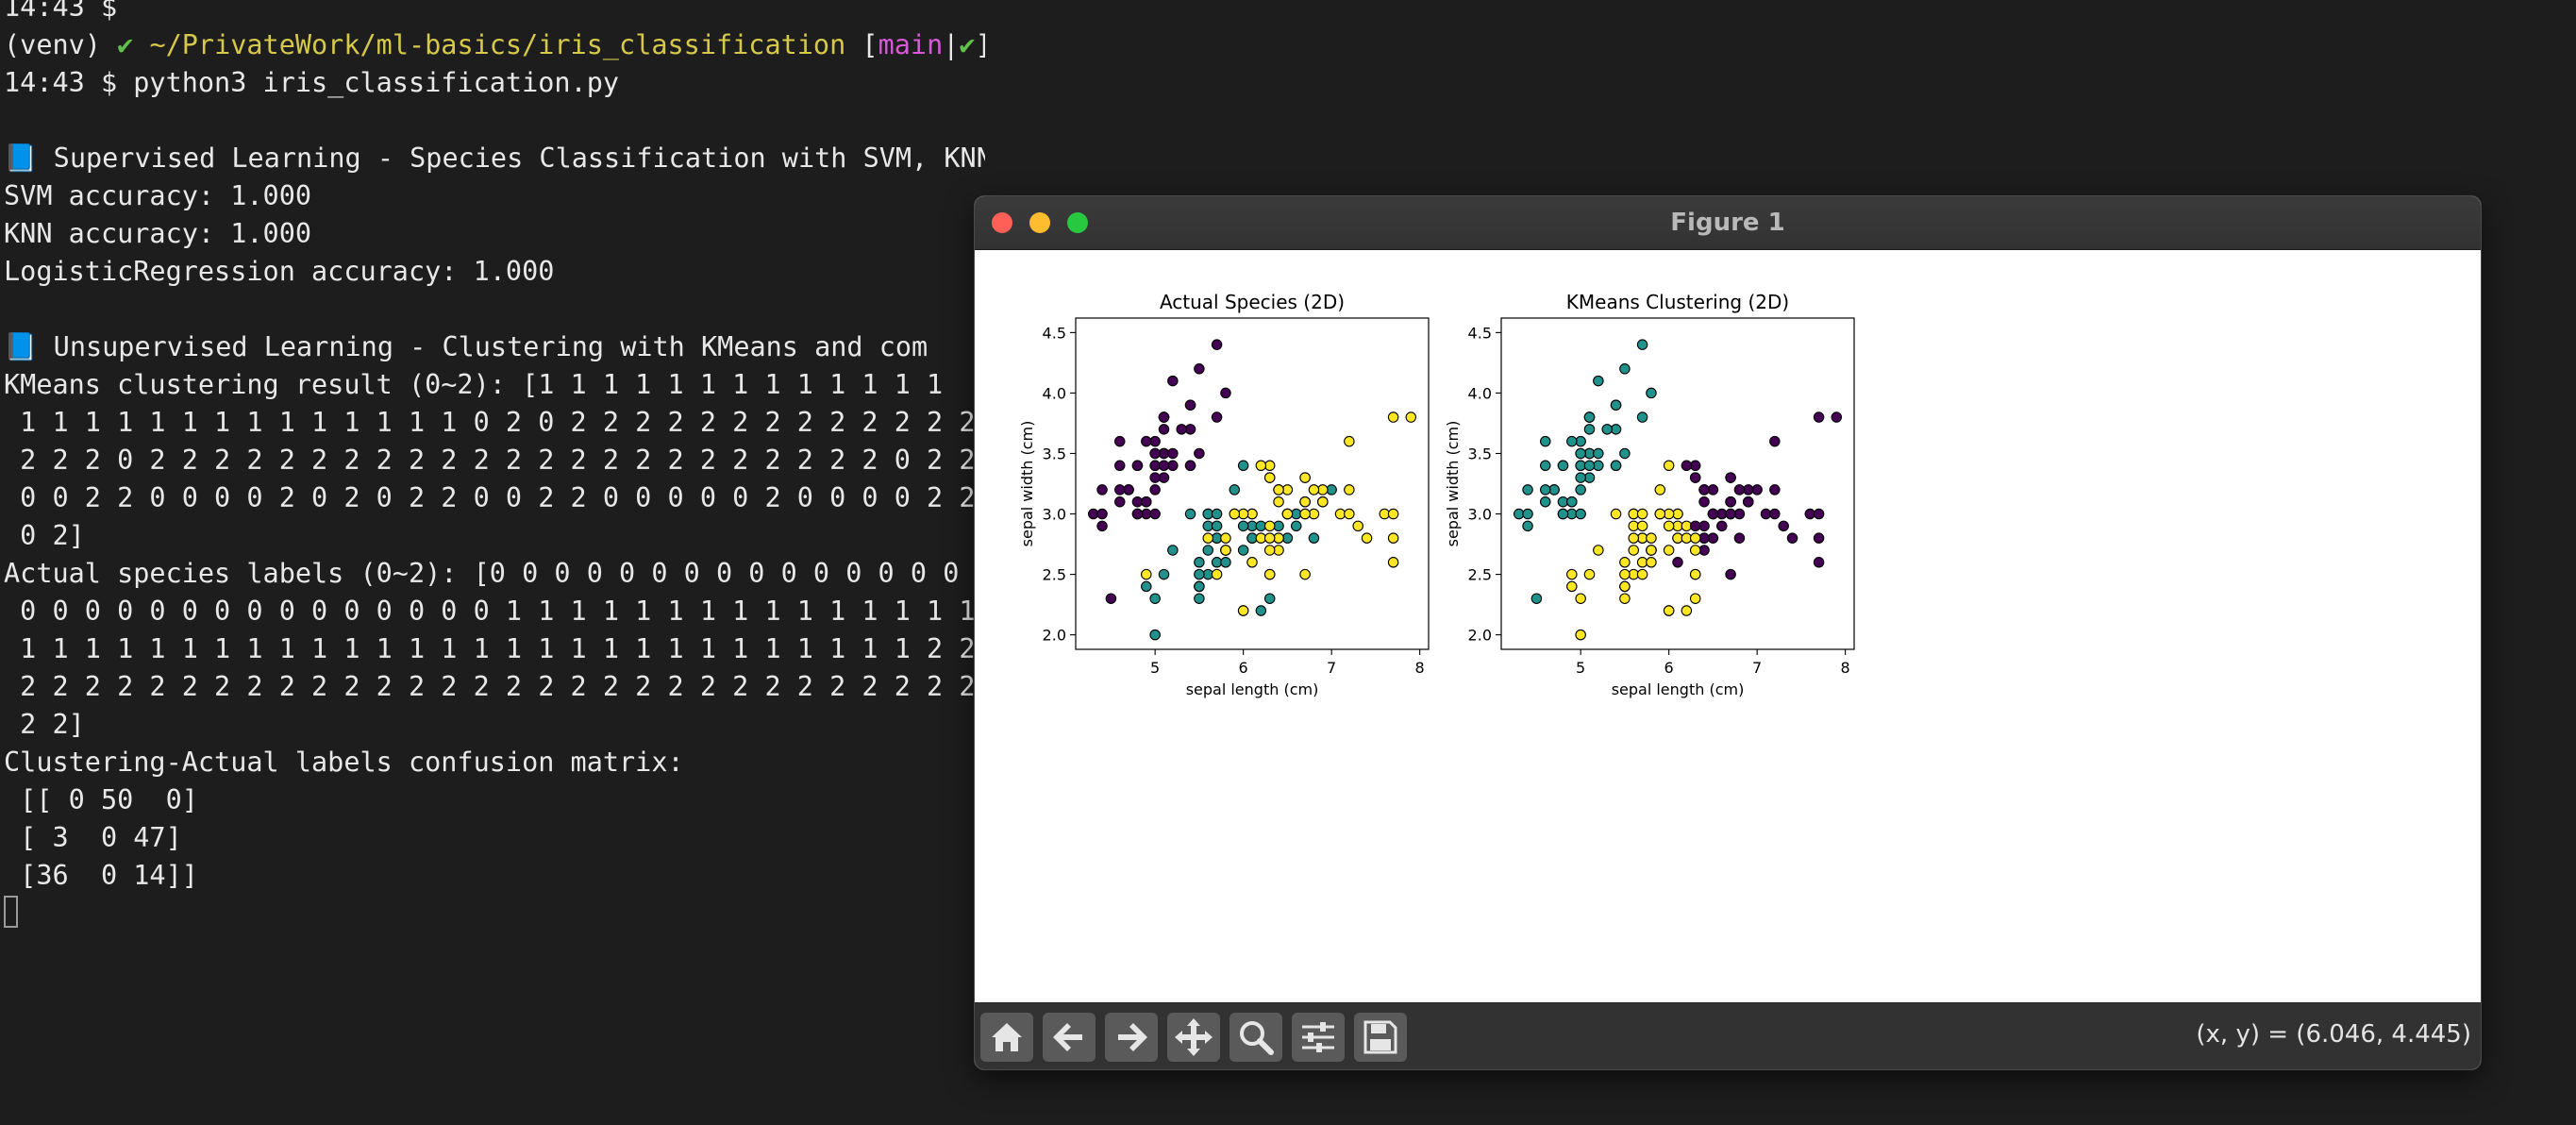  Describe the element at coordinates (861, 45) in the screenshot. I see `terminal-text: [` at that location.